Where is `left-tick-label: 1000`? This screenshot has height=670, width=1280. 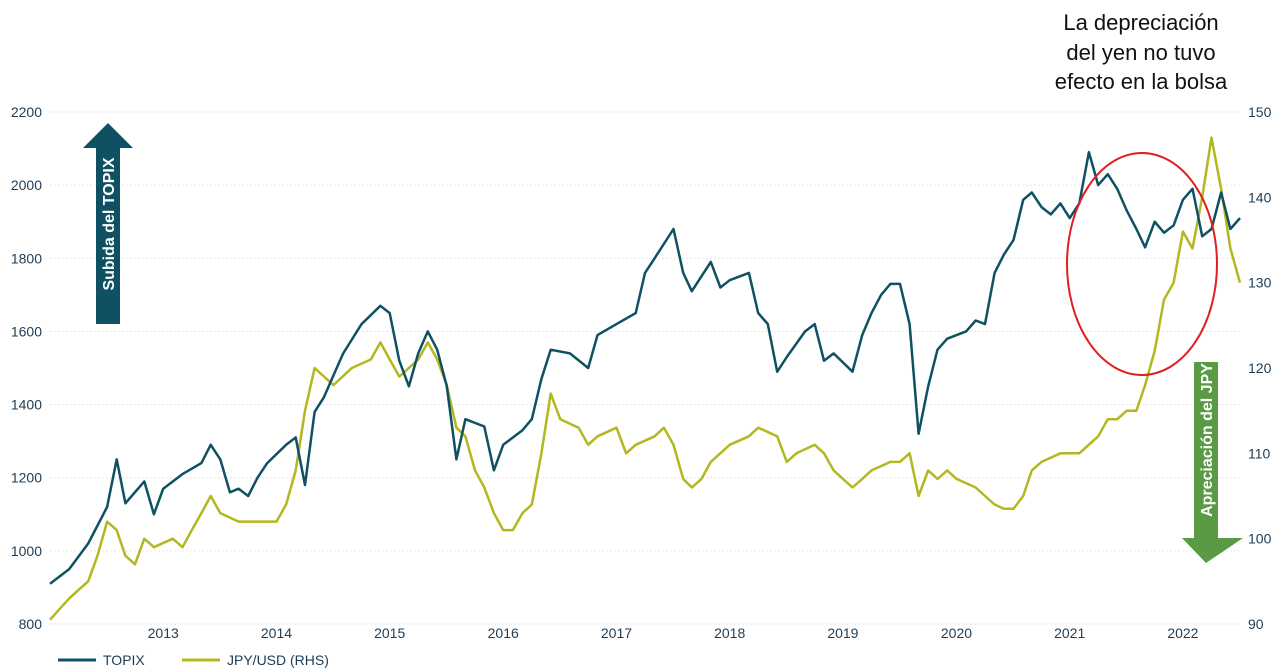 left-tick-label: 1000 is located at coordinates (26, 551).